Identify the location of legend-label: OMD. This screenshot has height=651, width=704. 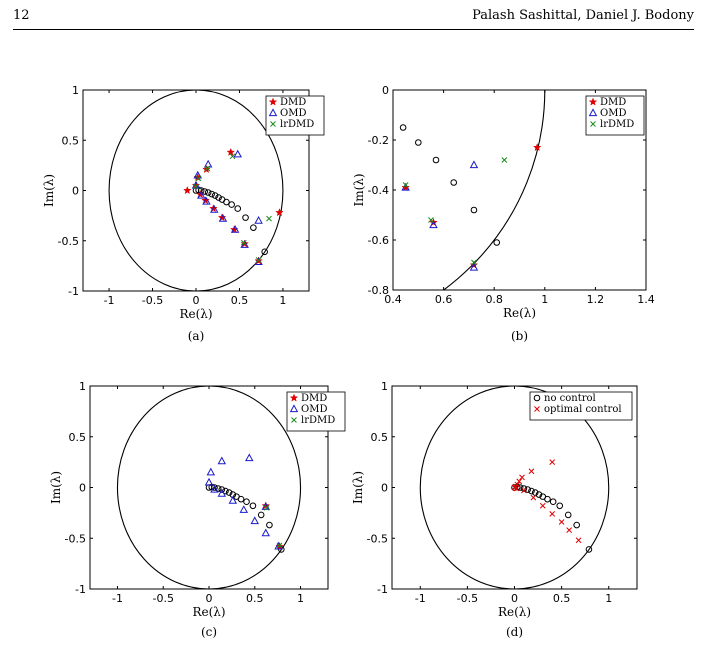
(293, 113).